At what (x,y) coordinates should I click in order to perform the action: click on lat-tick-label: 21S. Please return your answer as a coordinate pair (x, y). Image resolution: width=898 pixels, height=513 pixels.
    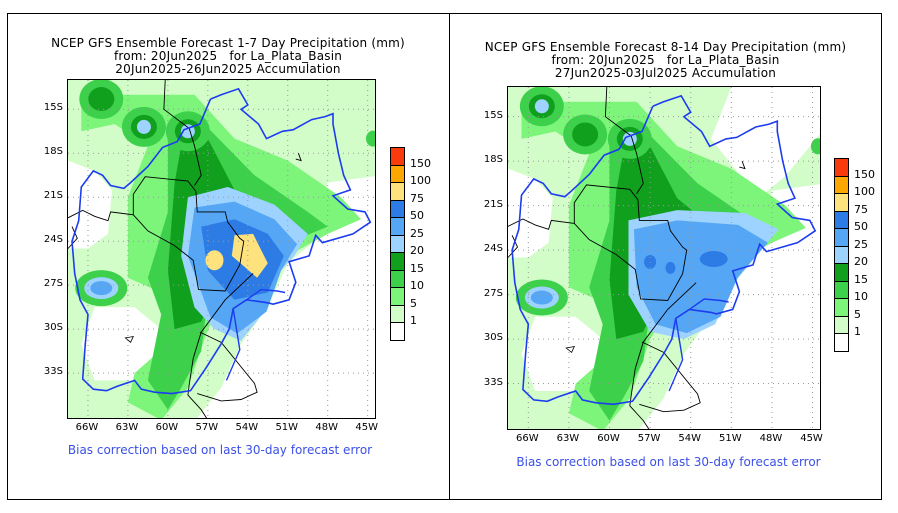
    Looking at the image, I should click on (53, 196).